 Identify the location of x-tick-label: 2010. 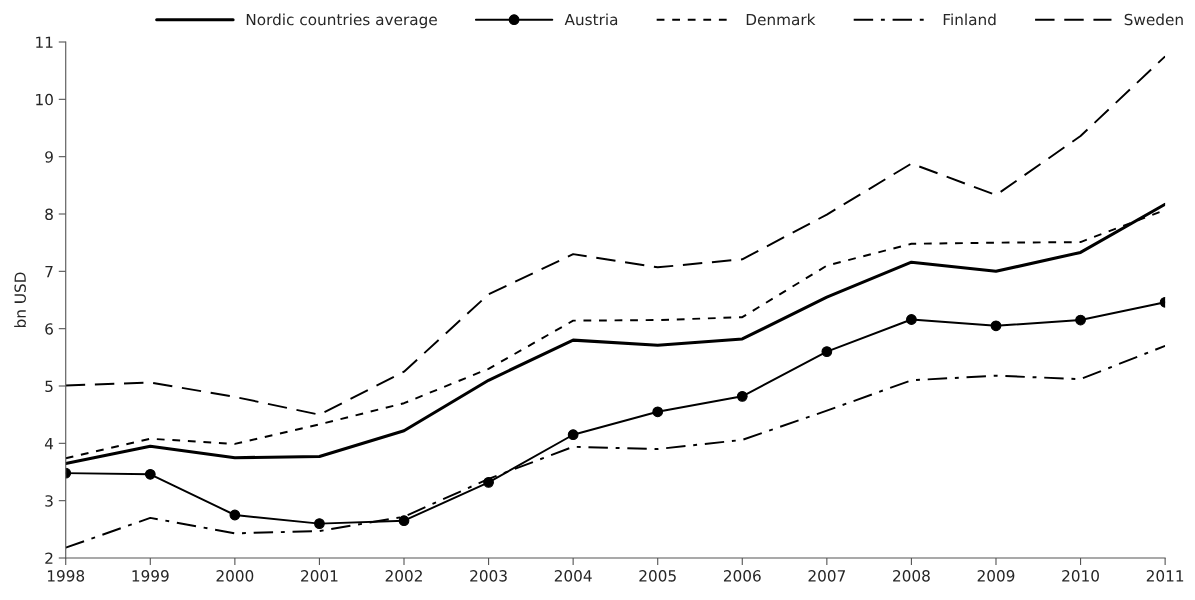
(1080, 576).